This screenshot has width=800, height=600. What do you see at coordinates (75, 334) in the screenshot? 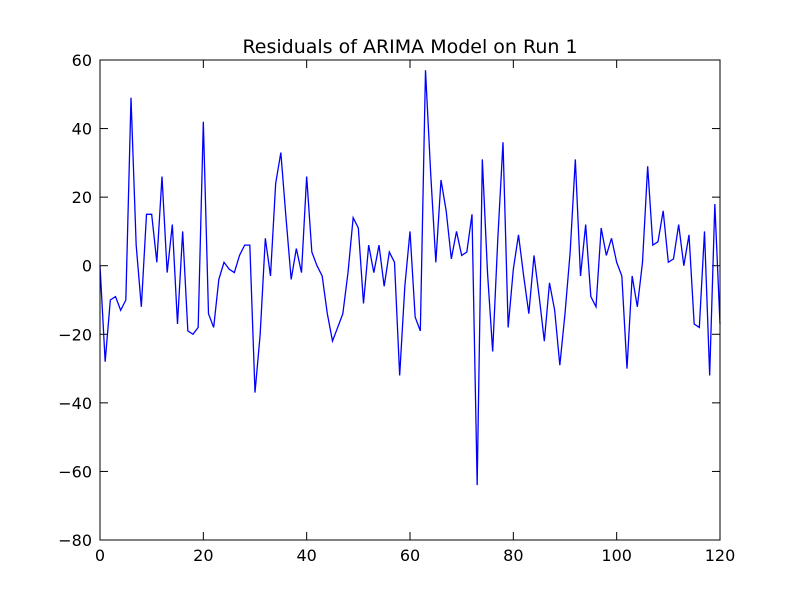
I see `y-tick-label: −20` at bounding box center [75, 334].